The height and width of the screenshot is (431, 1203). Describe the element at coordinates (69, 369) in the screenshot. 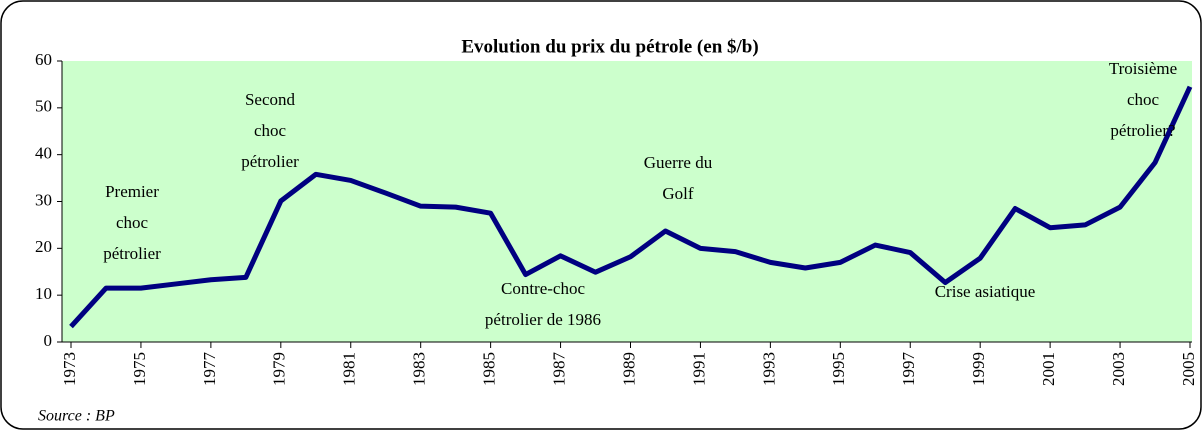

I see `x-tick-label: 1973` at that location.